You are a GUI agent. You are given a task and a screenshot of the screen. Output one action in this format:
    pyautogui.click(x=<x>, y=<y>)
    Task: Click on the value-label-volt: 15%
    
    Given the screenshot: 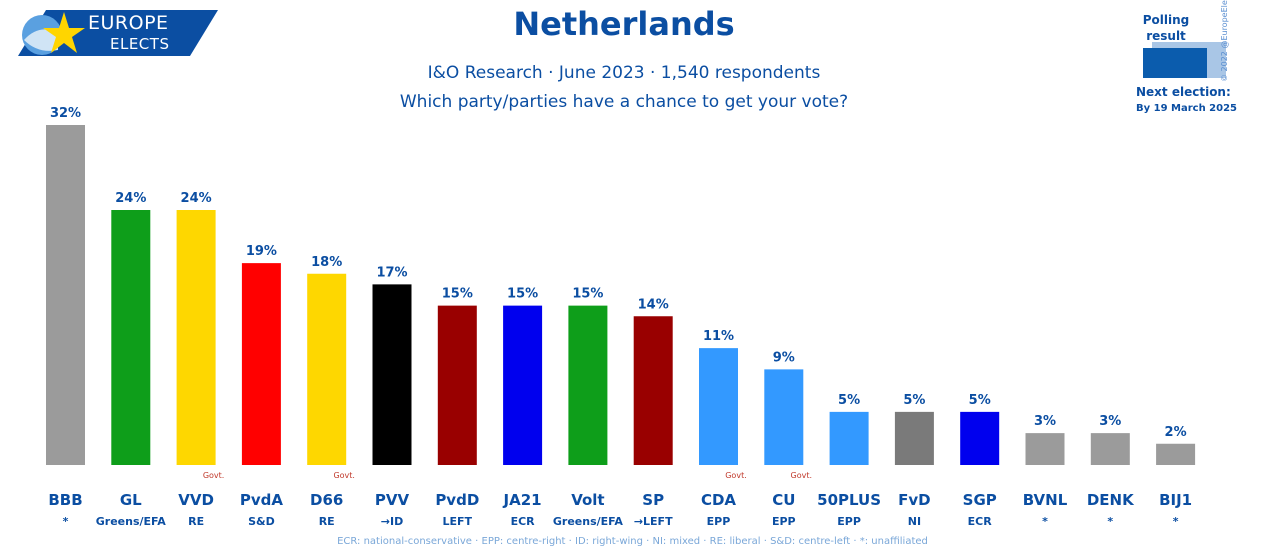 What is the action you would take?
    pyautogui.click(x=587, y=294)
    